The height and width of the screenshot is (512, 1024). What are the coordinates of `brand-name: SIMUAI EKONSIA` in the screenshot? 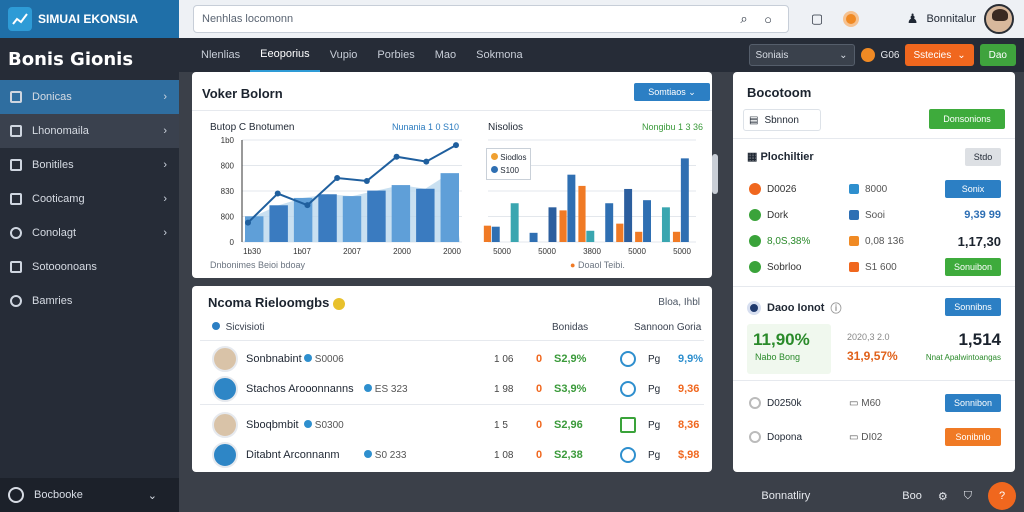 It's located at (88, 19).